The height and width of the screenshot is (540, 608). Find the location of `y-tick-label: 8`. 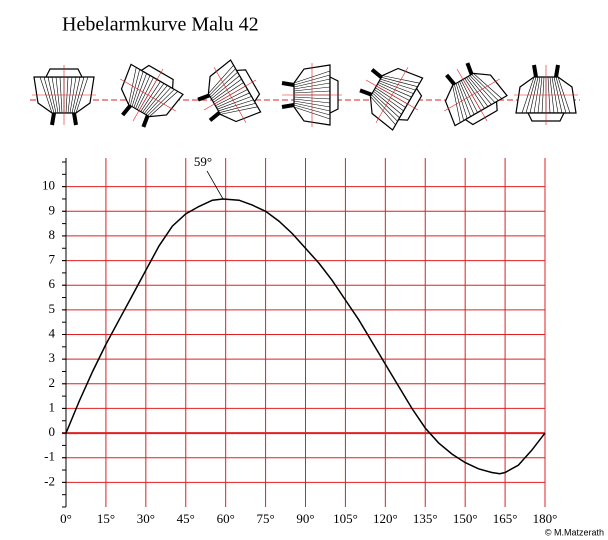

y-tick-label: 8 is located at coordinates (52, 234).